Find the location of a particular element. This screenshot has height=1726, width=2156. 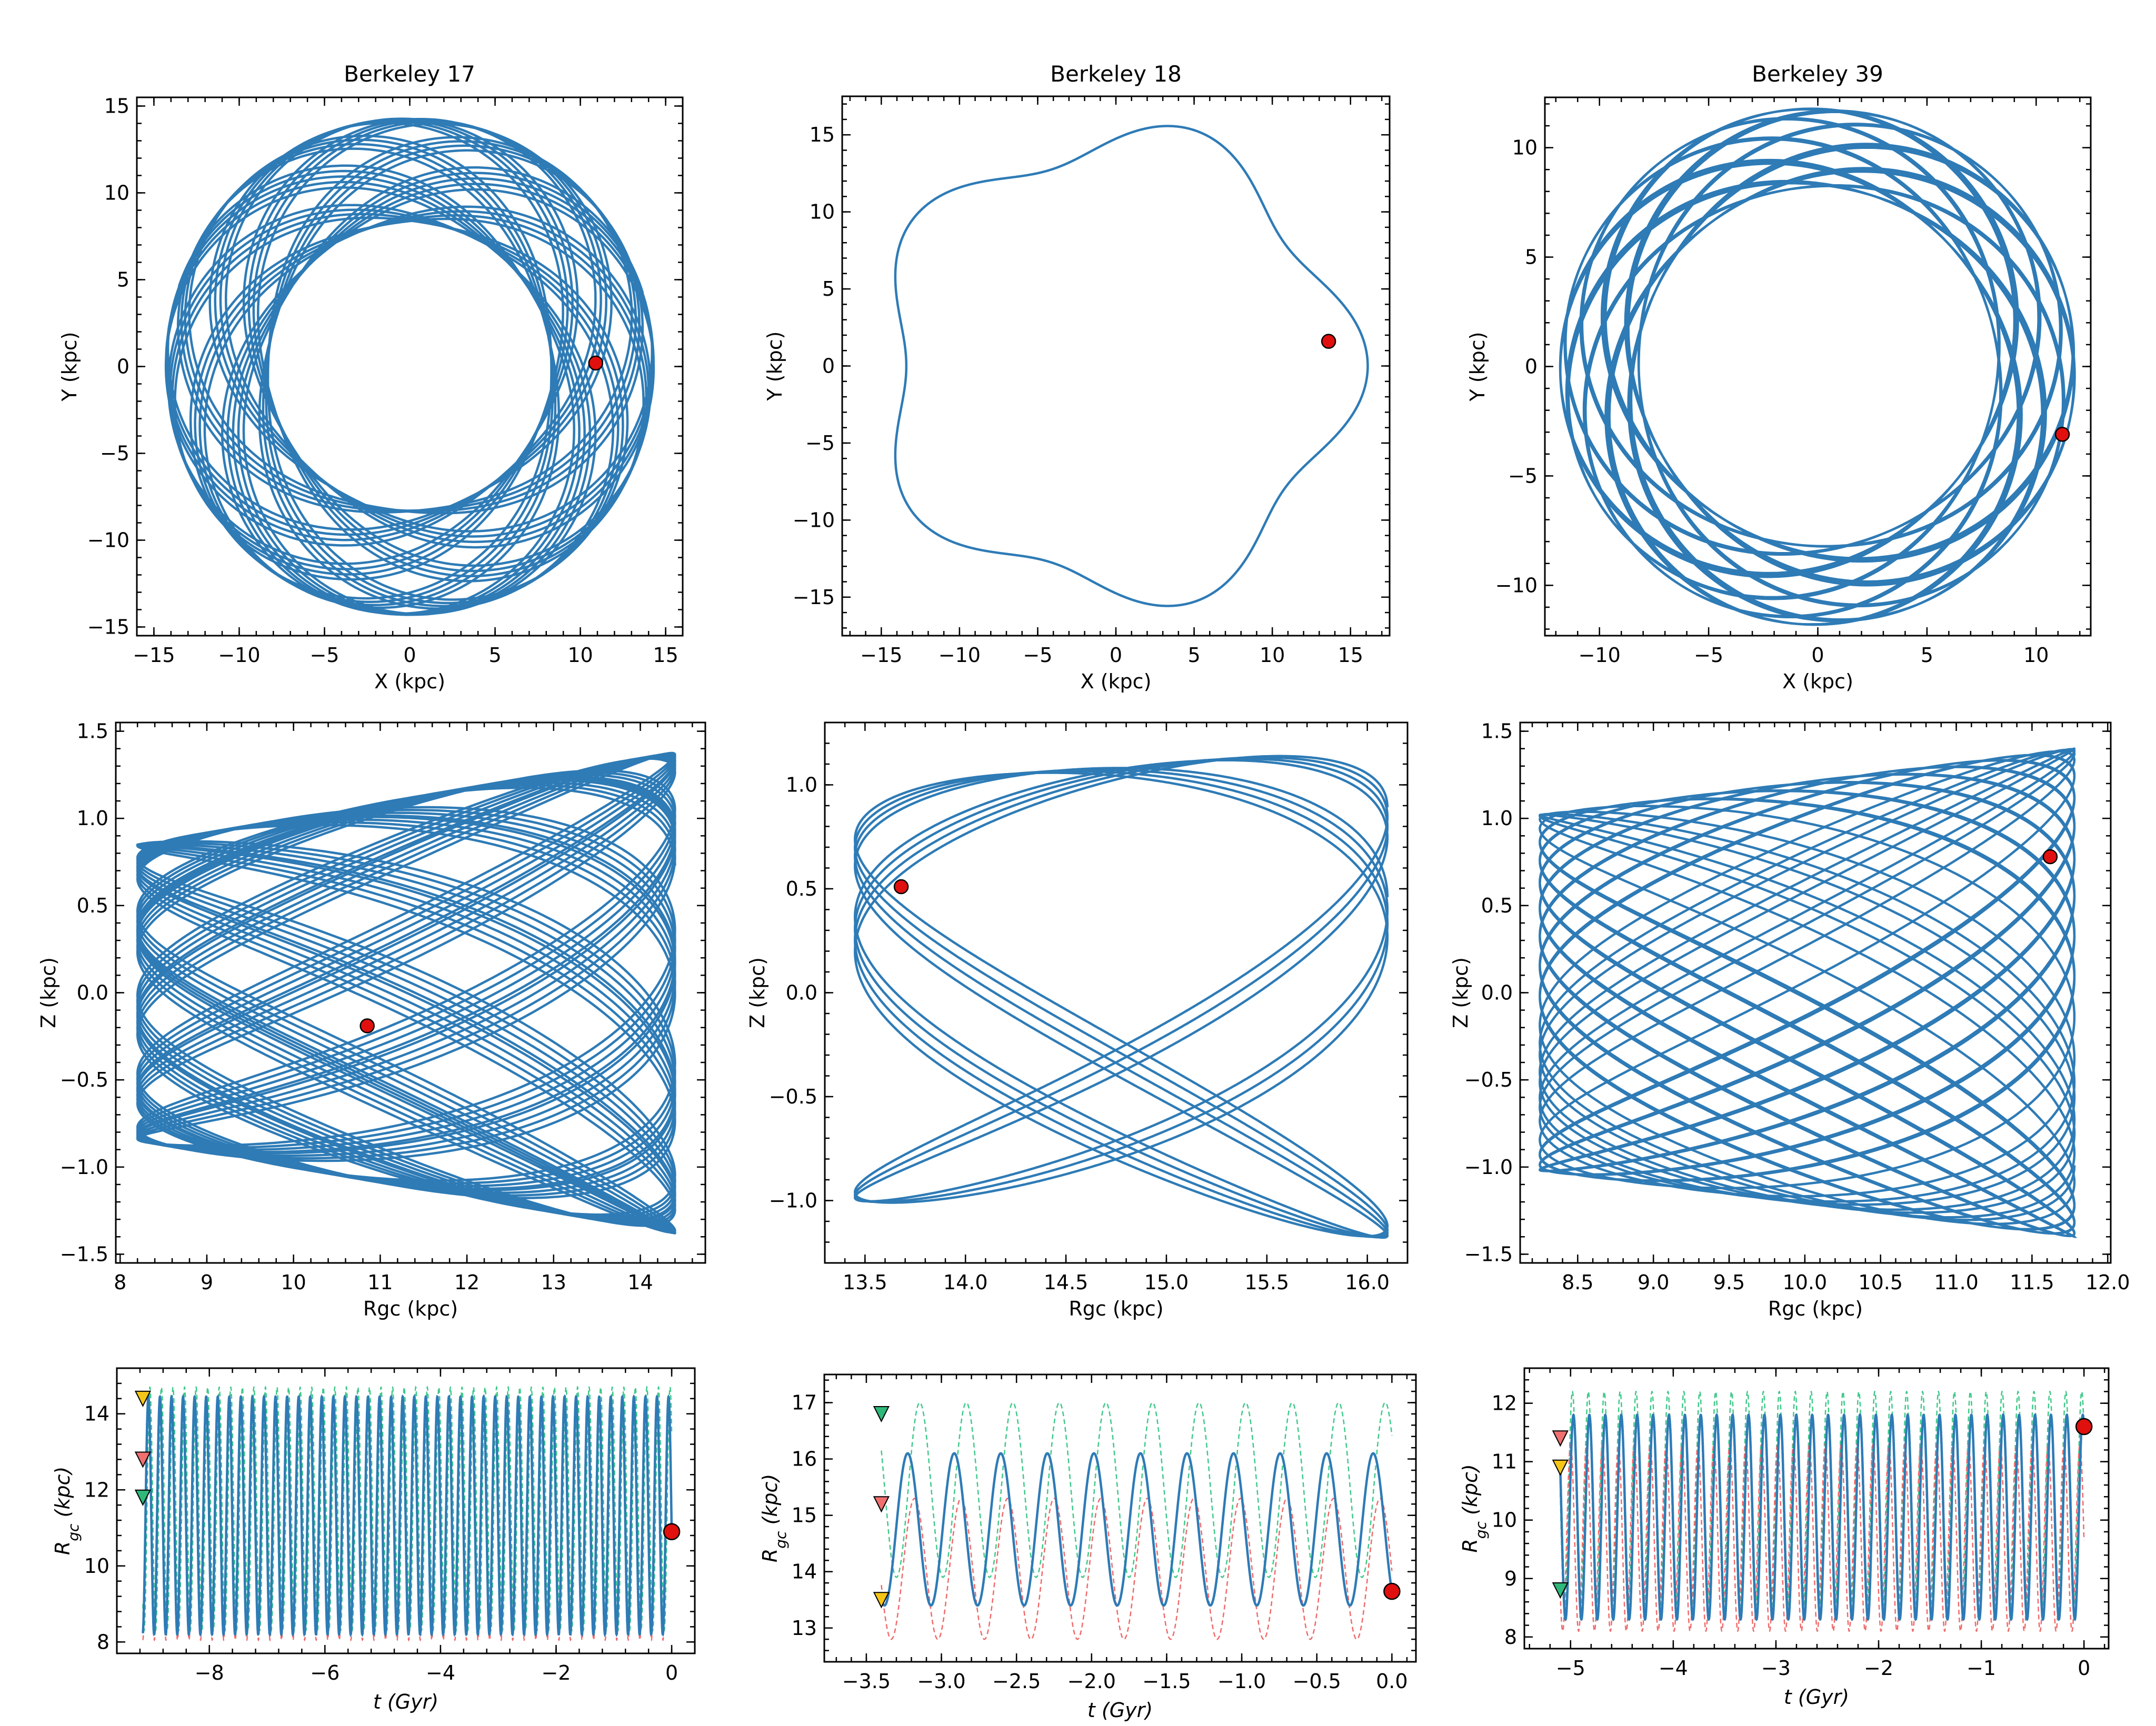

x-tick-label: 10.0 is located at coordinates (1805, 1283).